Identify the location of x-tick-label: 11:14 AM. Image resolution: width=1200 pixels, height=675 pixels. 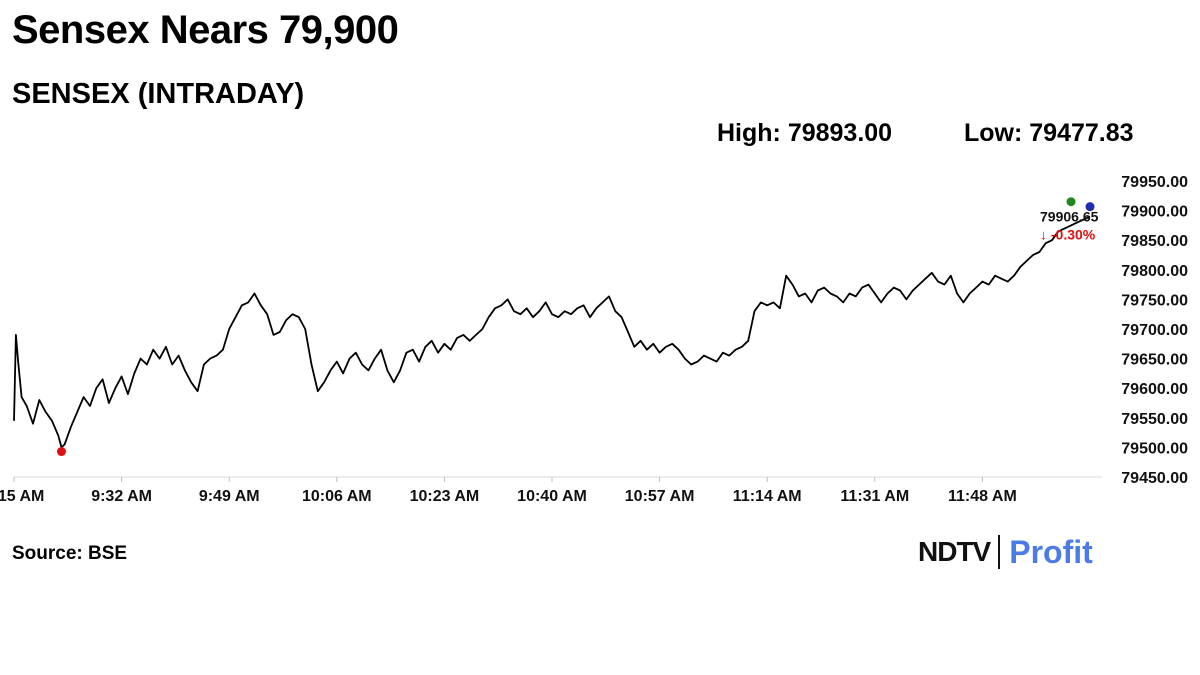
(767, 496).